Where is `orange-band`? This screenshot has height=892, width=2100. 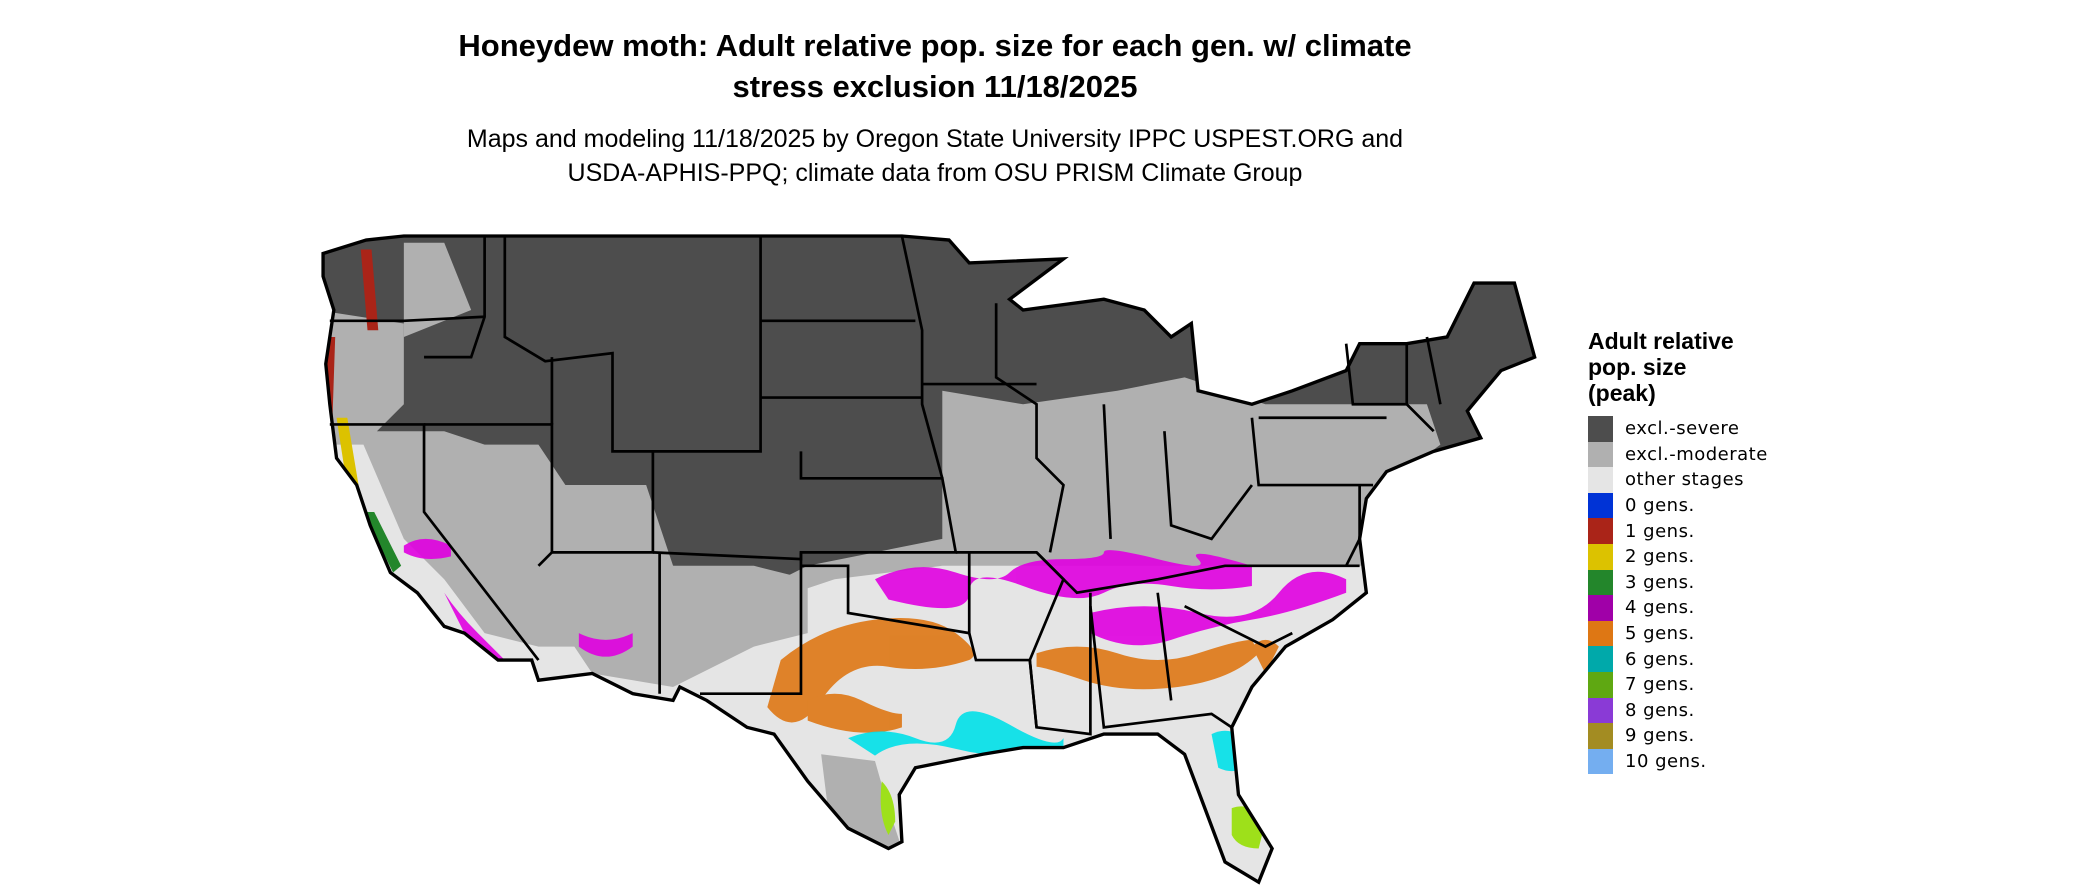 orange-band is located at coordinates (1023, 675).